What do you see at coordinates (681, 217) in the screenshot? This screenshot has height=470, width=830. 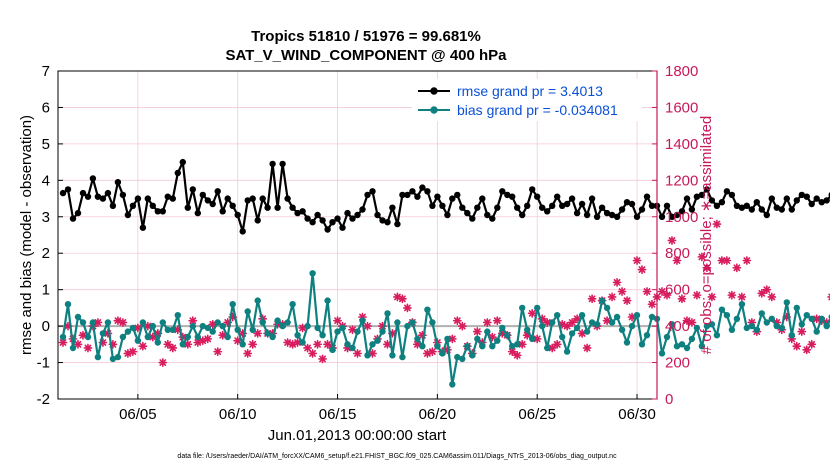 I see `right-tick-label: 1000` at bounding box center [681, 217].